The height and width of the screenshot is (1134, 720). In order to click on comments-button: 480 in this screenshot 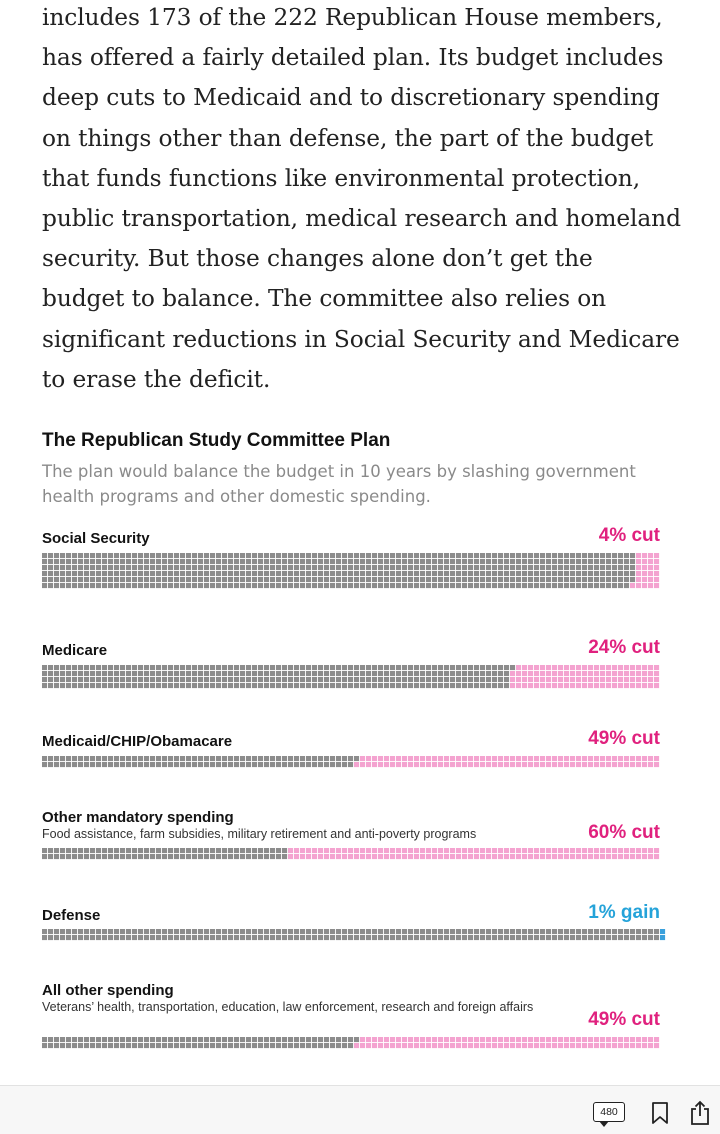, I will do `click(609, 1114)`.